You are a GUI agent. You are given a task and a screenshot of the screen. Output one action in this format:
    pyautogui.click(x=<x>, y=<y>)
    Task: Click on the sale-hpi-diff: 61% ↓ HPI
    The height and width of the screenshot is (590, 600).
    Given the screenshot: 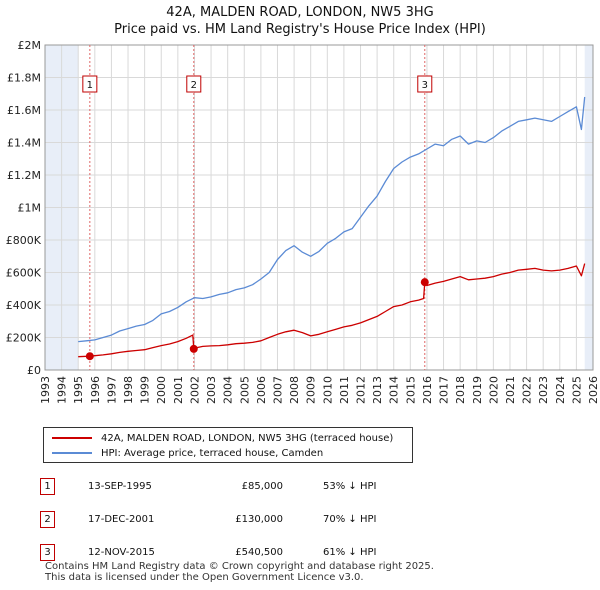 What is the action you would take?
    pyautogui.click(x=350, y=552)
    